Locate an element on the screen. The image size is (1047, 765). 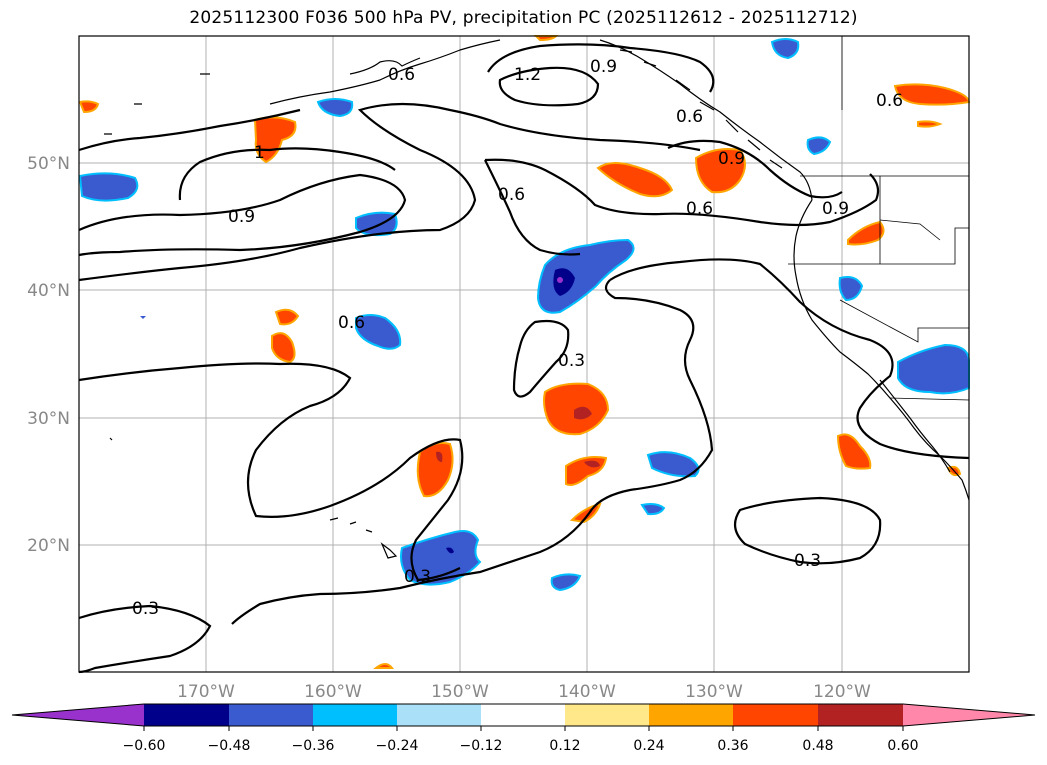
contour-label: 1 is located at coordinates (259, 153).